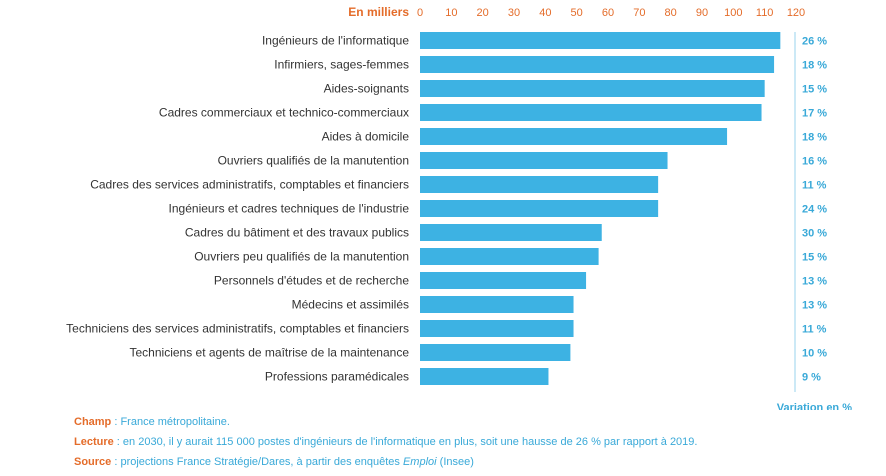  What do you see at coordinates (94, 442) in the screenshot?
I see `lecture-label: Lecture` at bounding box center [94, 442].